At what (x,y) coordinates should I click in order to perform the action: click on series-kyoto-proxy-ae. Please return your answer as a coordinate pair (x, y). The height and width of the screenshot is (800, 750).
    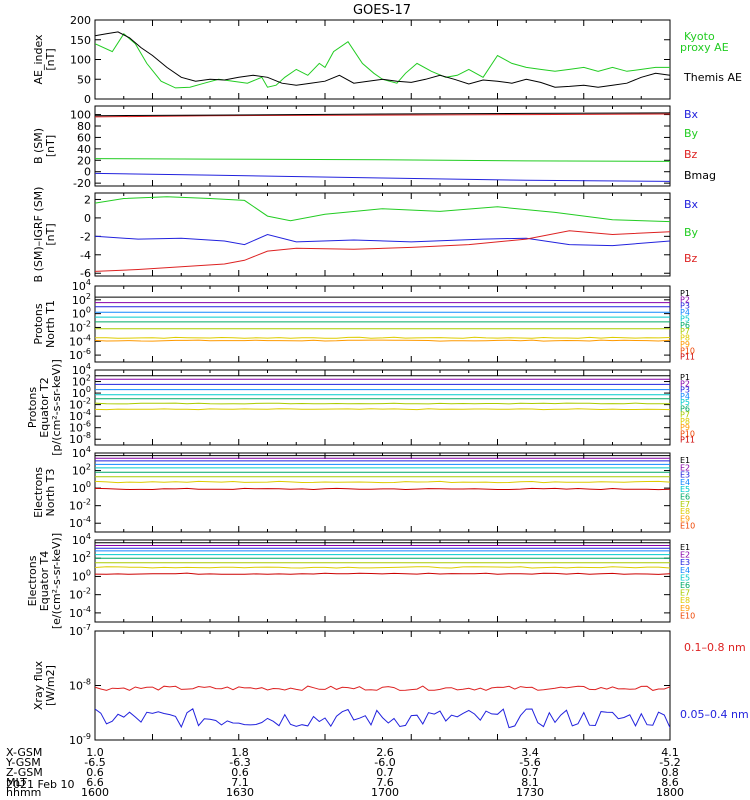
    Looking at the image, I should click on (382, 61).